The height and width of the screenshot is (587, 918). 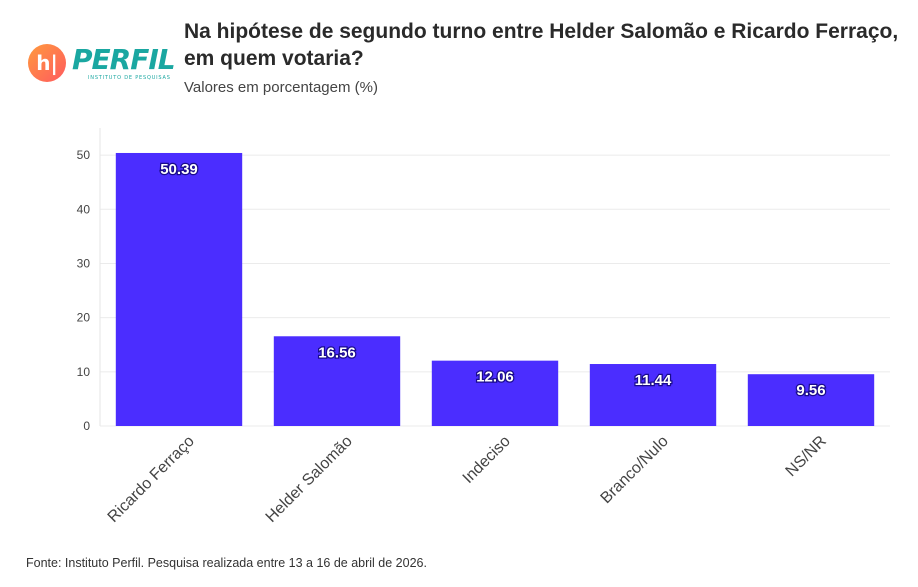 I want to click on y-tick-label: 50, so click(x=84, y=155).